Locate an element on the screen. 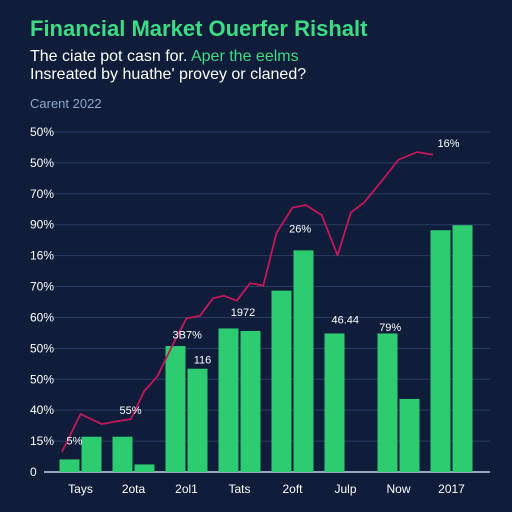 The image size is (512, 512). bar-series2-2oft is located at coordinates (303, 361).